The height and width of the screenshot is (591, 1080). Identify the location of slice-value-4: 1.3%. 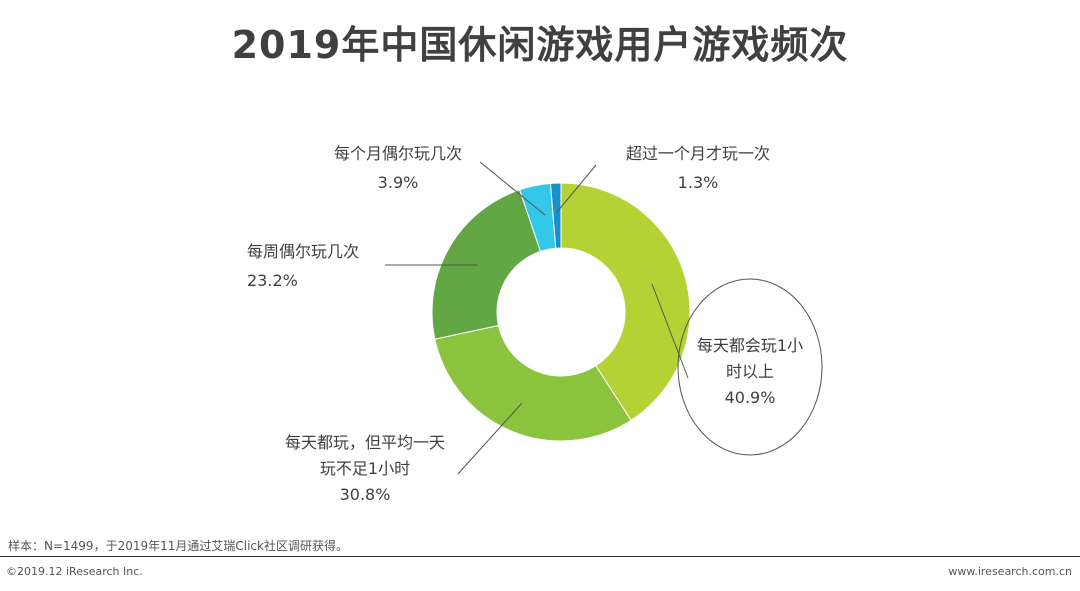
(698, 182).